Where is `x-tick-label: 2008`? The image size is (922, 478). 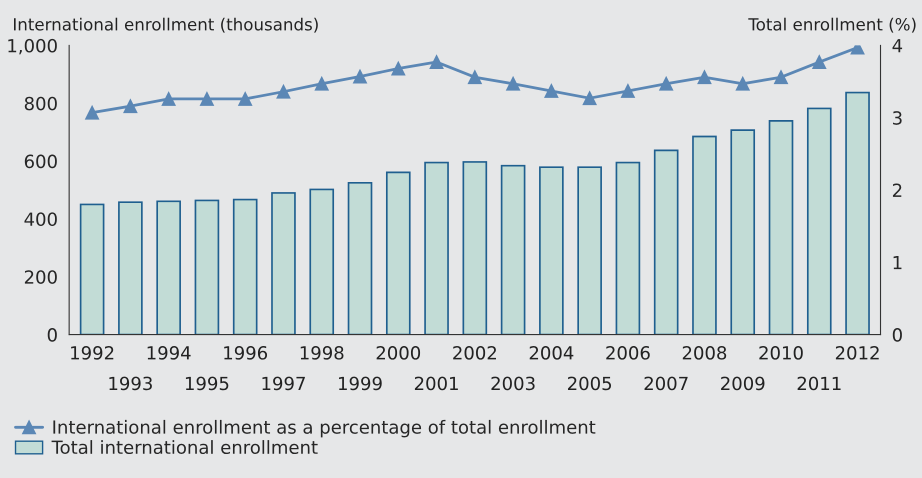 x-tick-label: 2008 is located at coordinates (704, 353).